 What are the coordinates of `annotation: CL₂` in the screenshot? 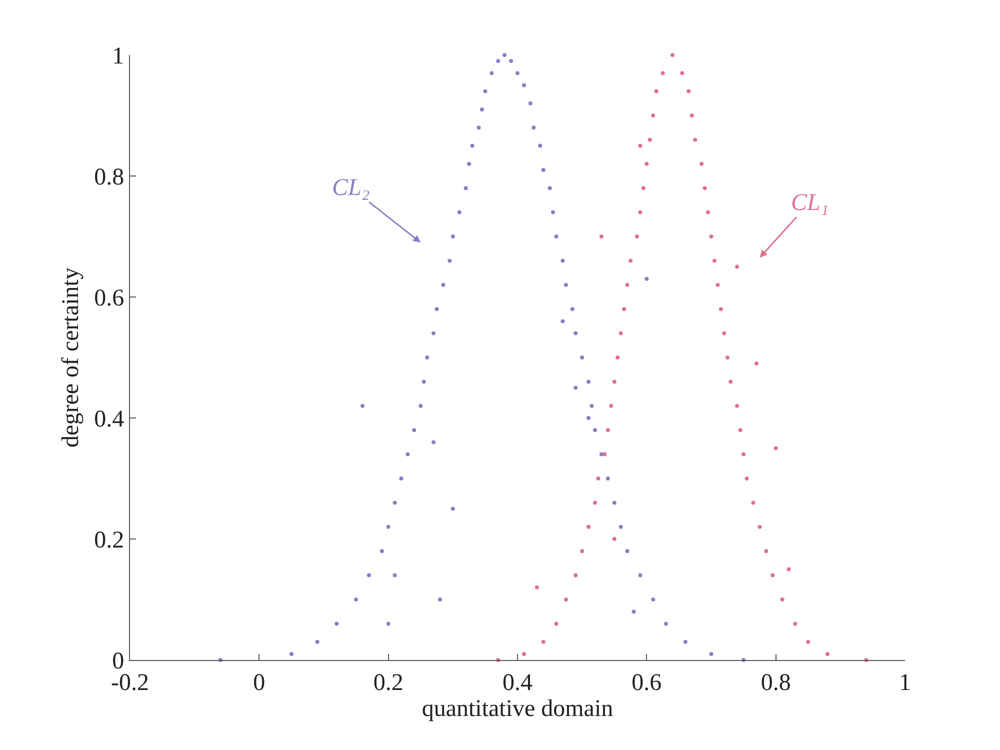 It's located at (351, 188).